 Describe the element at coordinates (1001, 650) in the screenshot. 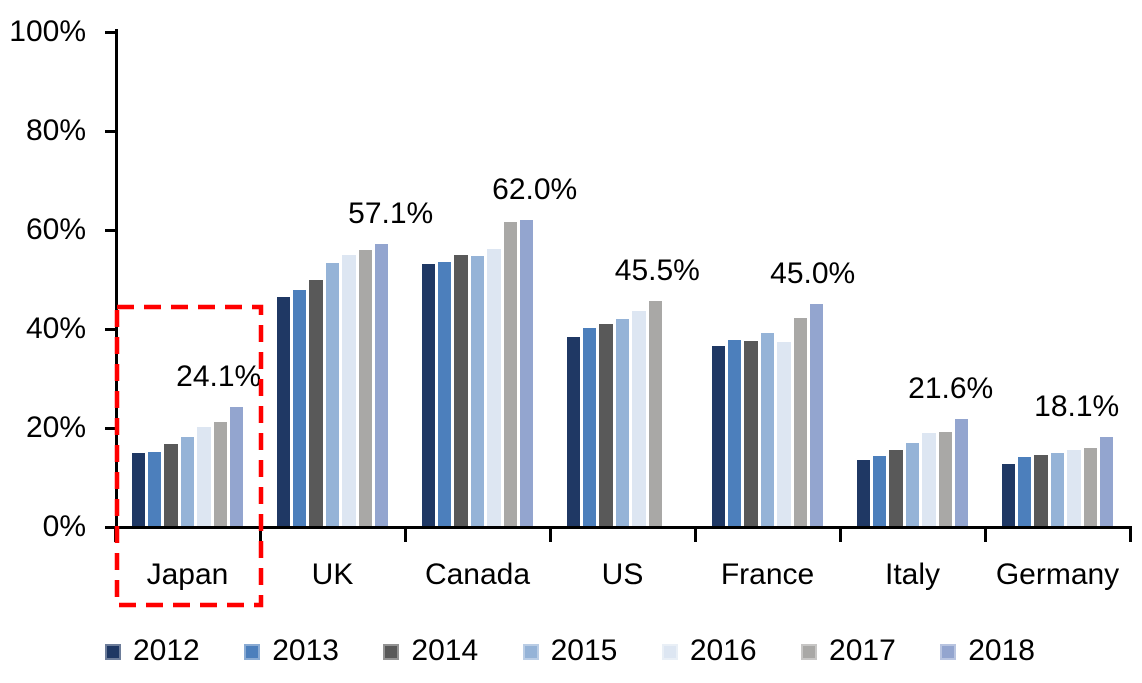

I see `legend-label-2018: 2018` at that location.